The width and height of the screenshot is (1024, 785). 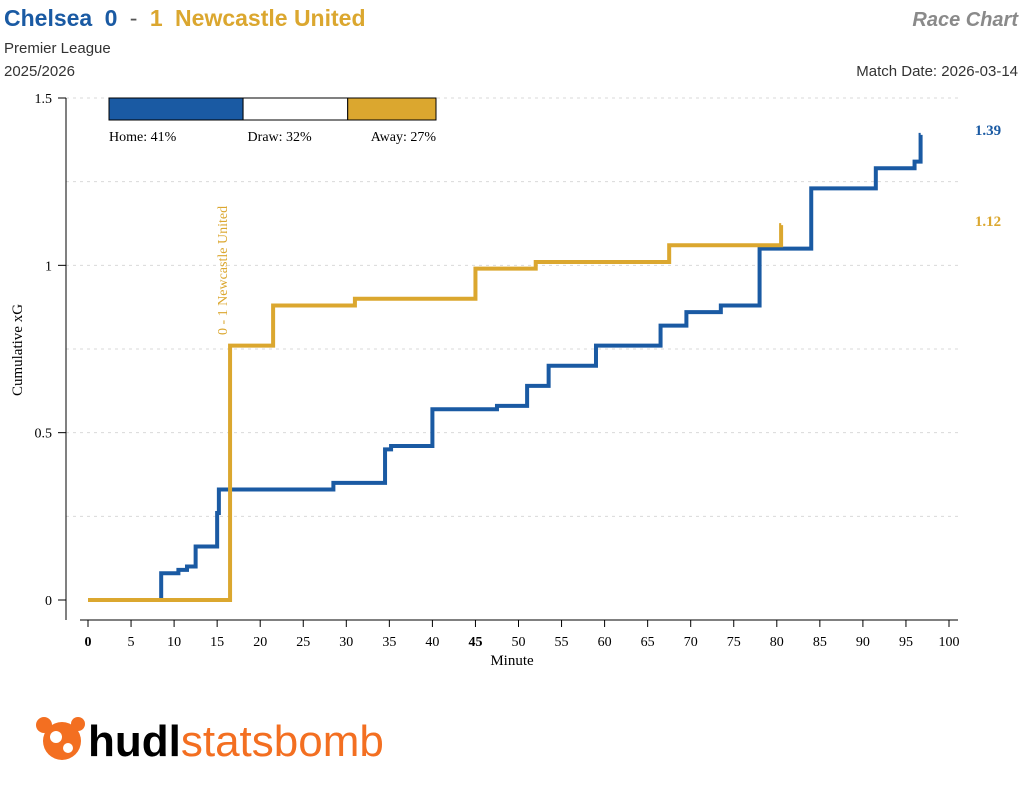 I want to click on prob-segment-home, so click(x=176, y=109).